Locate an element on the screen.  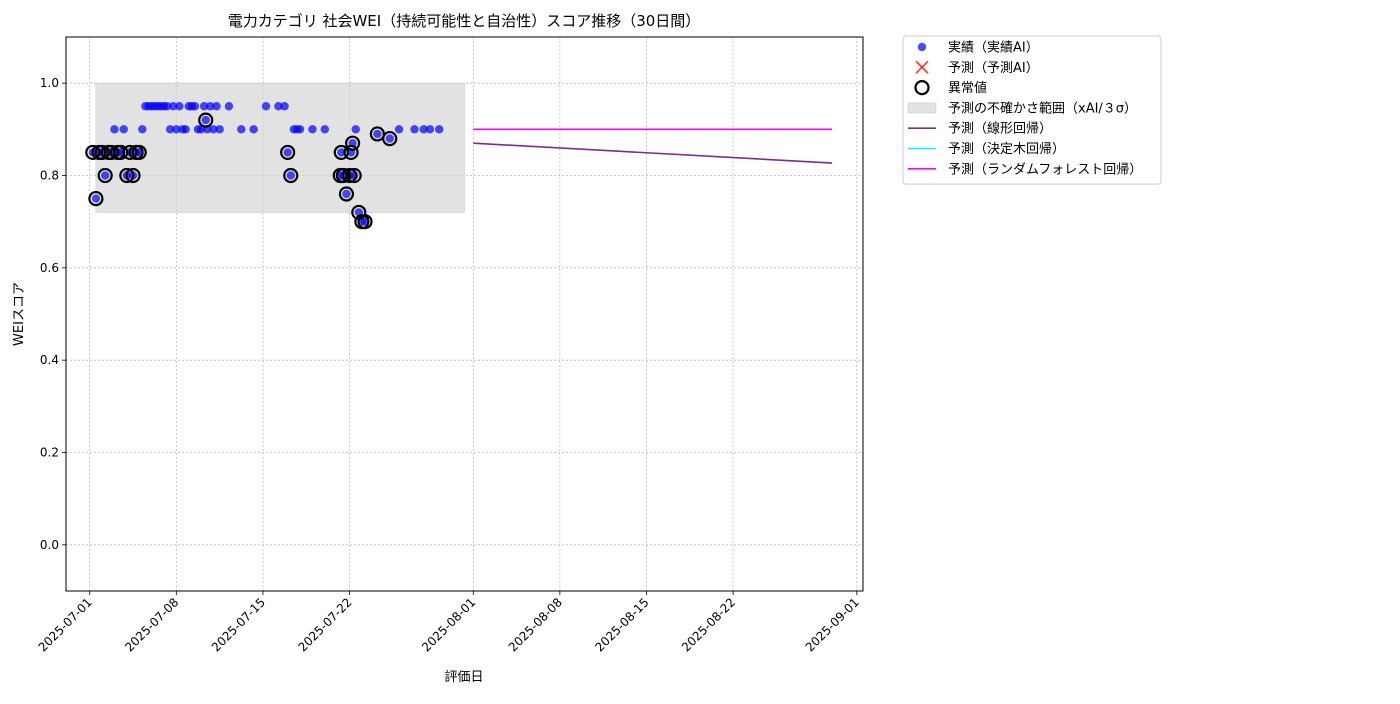
x-tick-label: 2025-07-01 is located at coordinates (65, 624).